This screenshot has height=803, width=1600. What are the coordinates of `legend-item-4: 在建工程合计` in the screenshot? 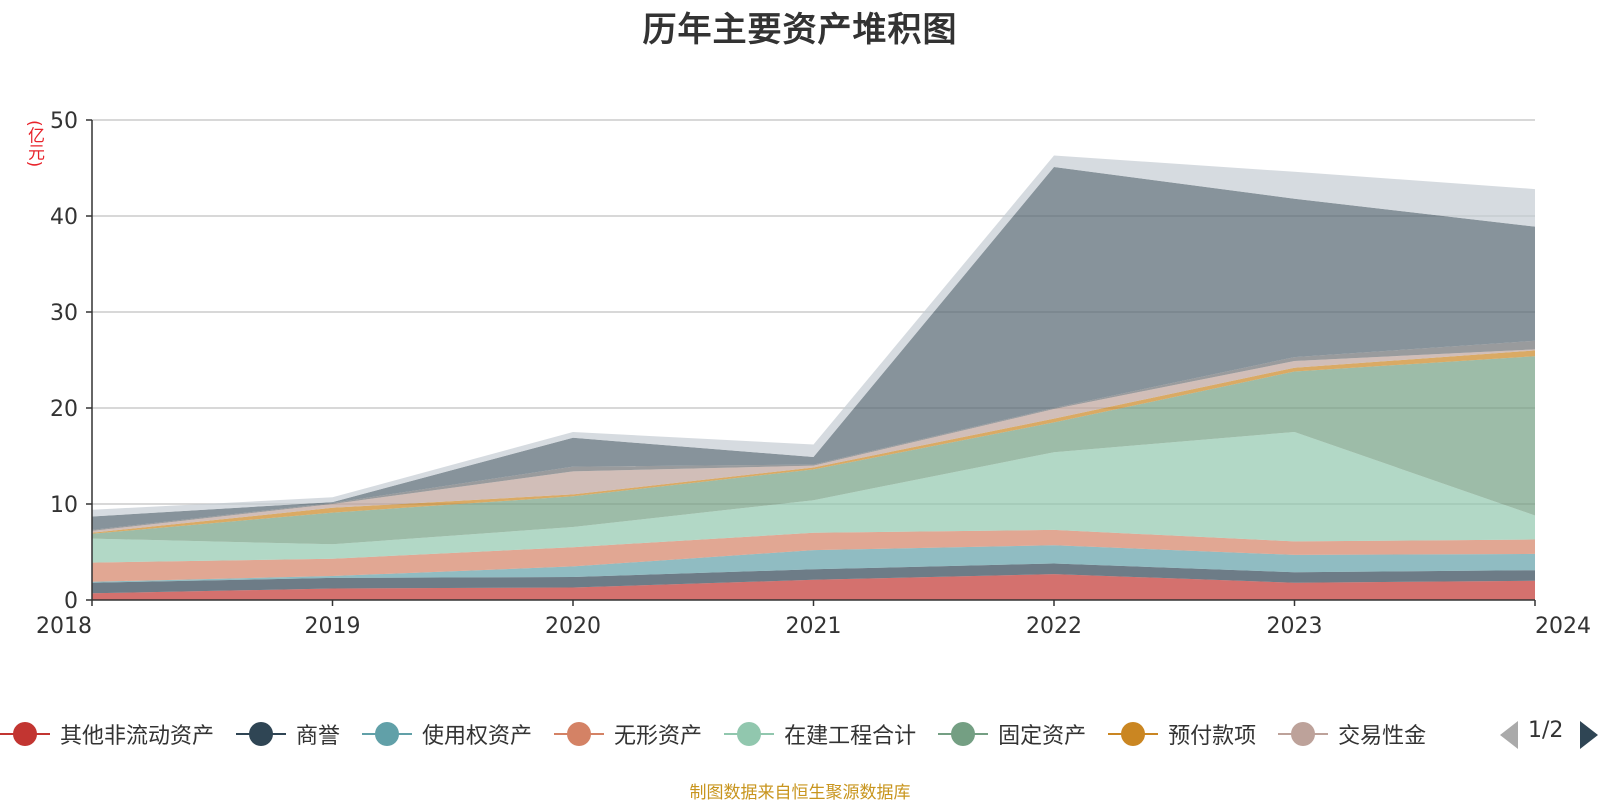 It's located at (820, 734).